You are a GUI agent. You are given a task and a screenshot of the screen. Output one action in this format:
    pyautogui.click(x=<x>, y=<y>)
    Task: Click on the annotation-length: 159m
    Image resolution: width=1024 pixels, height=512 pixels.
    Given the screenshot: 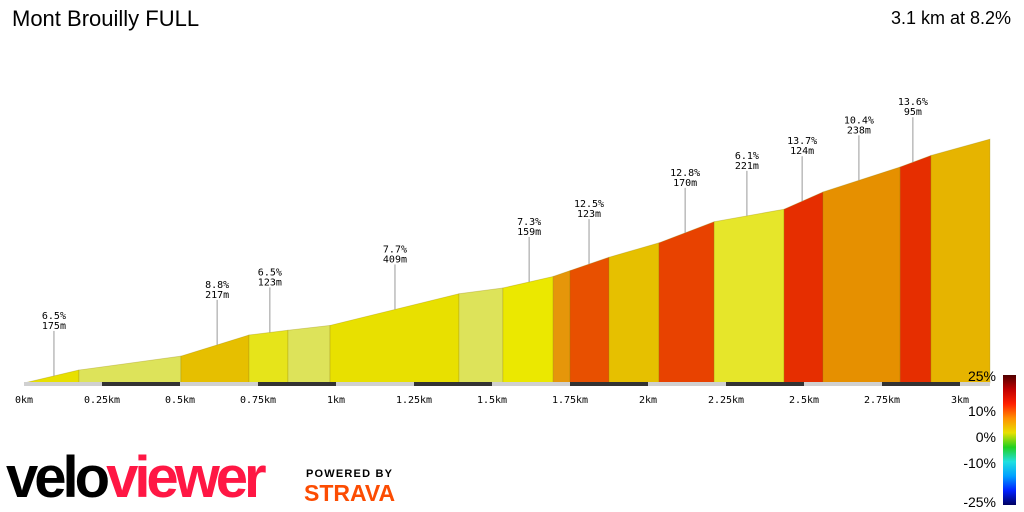 What is the action you would take?
    pyautogui.click(x=529, y=232)
    